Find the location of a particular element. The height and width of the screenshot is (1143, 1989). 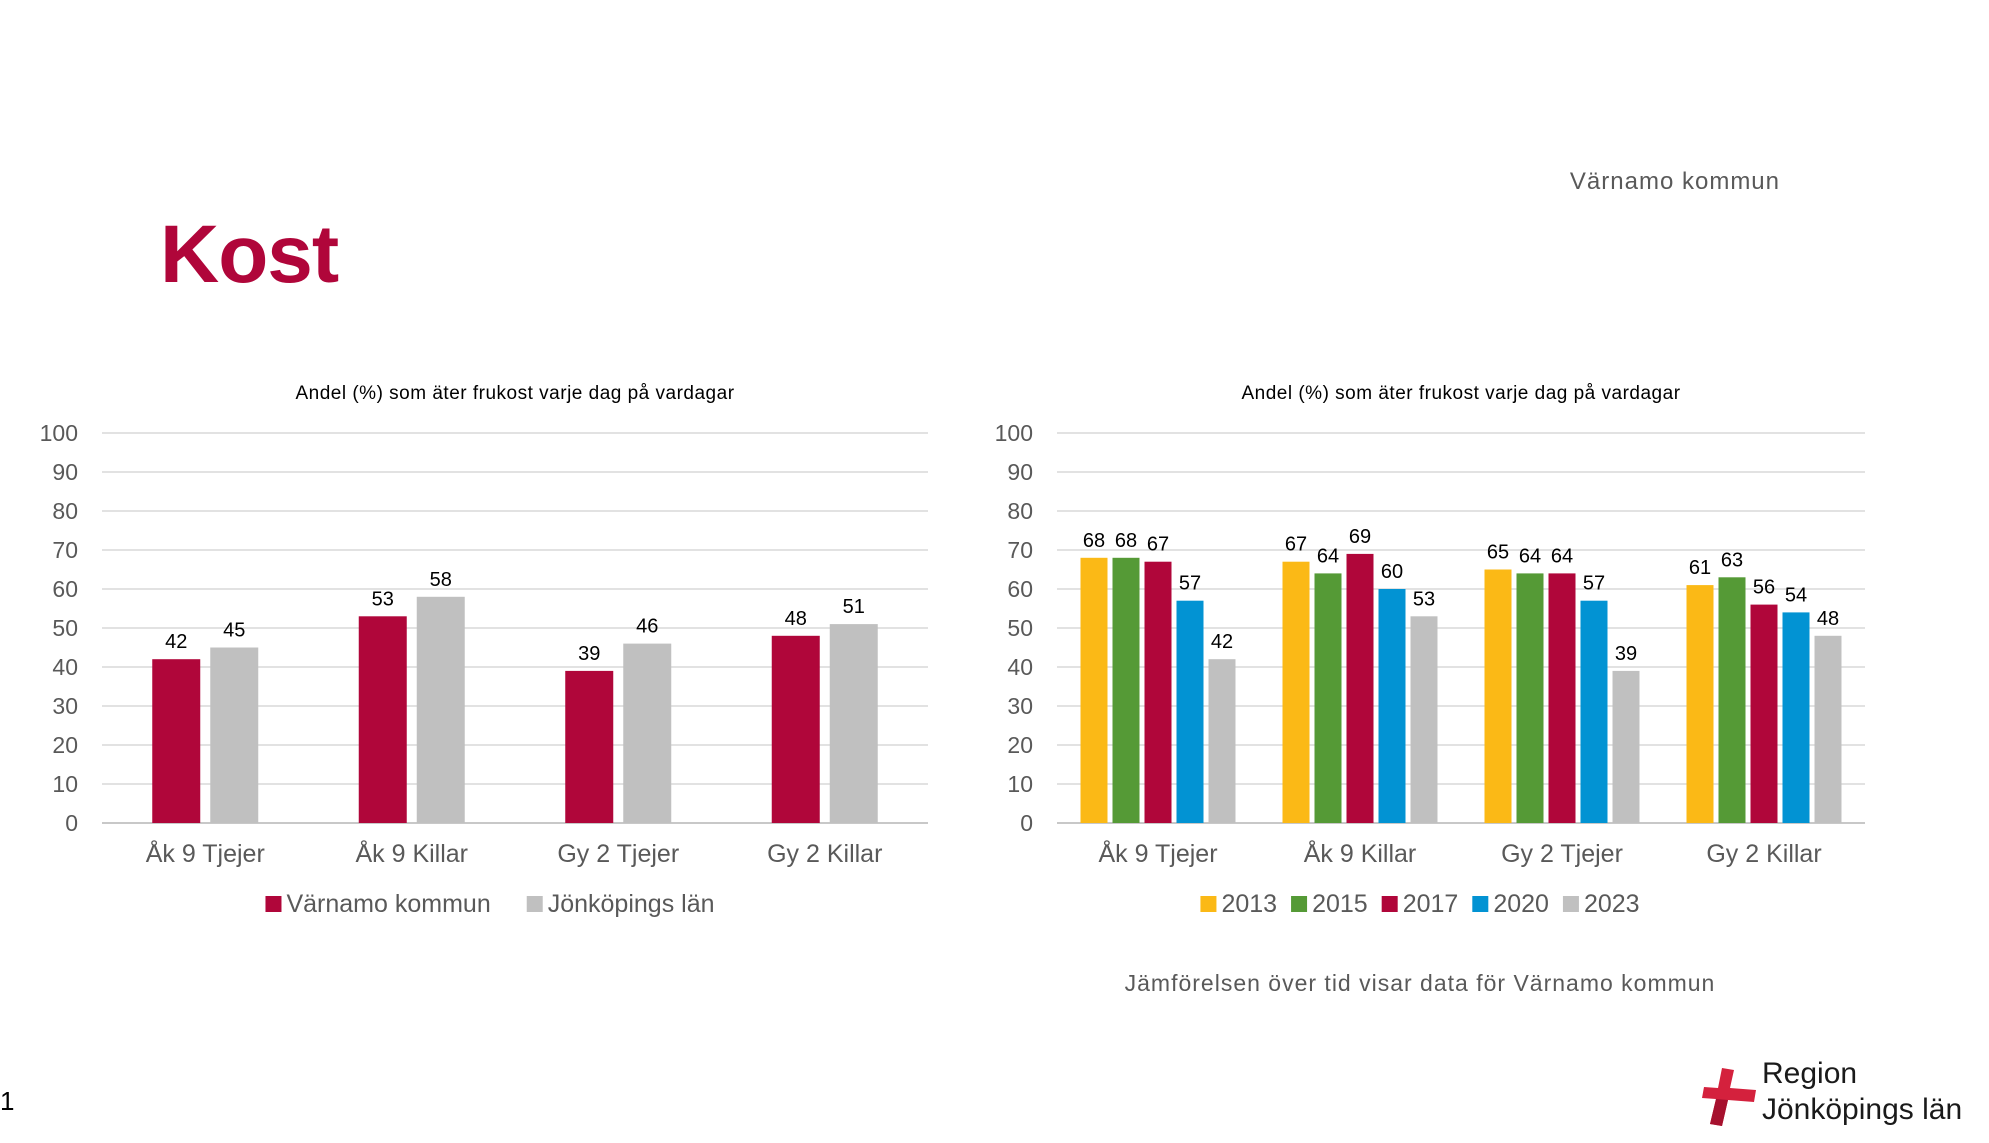

logo-line1: Region is located at coordinates (1810, 1073).